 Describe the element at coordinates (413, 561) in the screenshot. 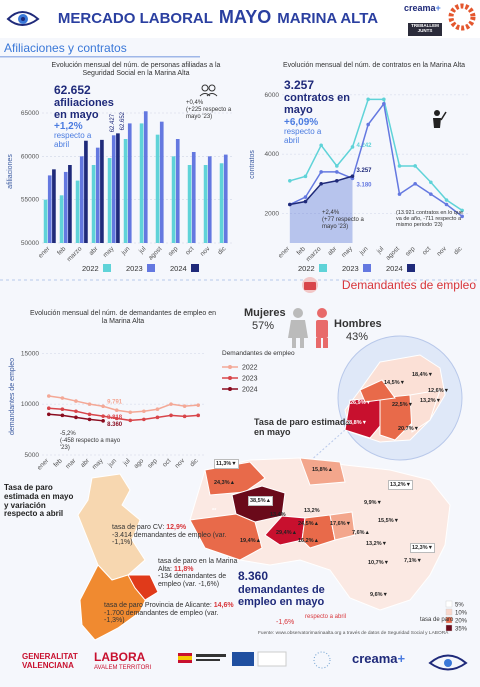

I see `map-label: 7,1%▼` at that location.